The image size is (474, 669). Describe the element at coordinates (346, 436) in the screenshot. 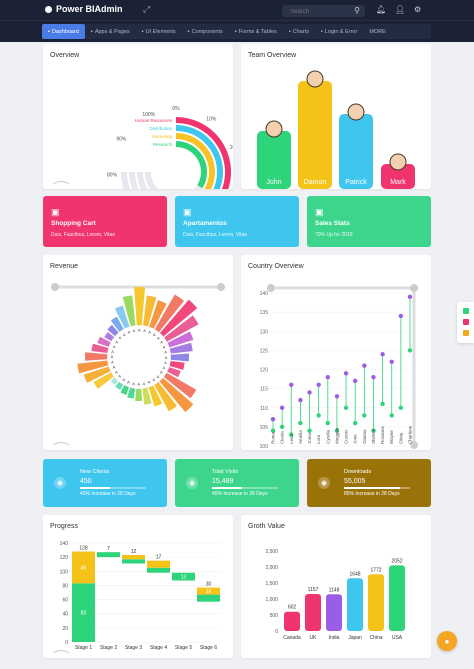

I see `country-xtick-label: Cuomo` at that location.